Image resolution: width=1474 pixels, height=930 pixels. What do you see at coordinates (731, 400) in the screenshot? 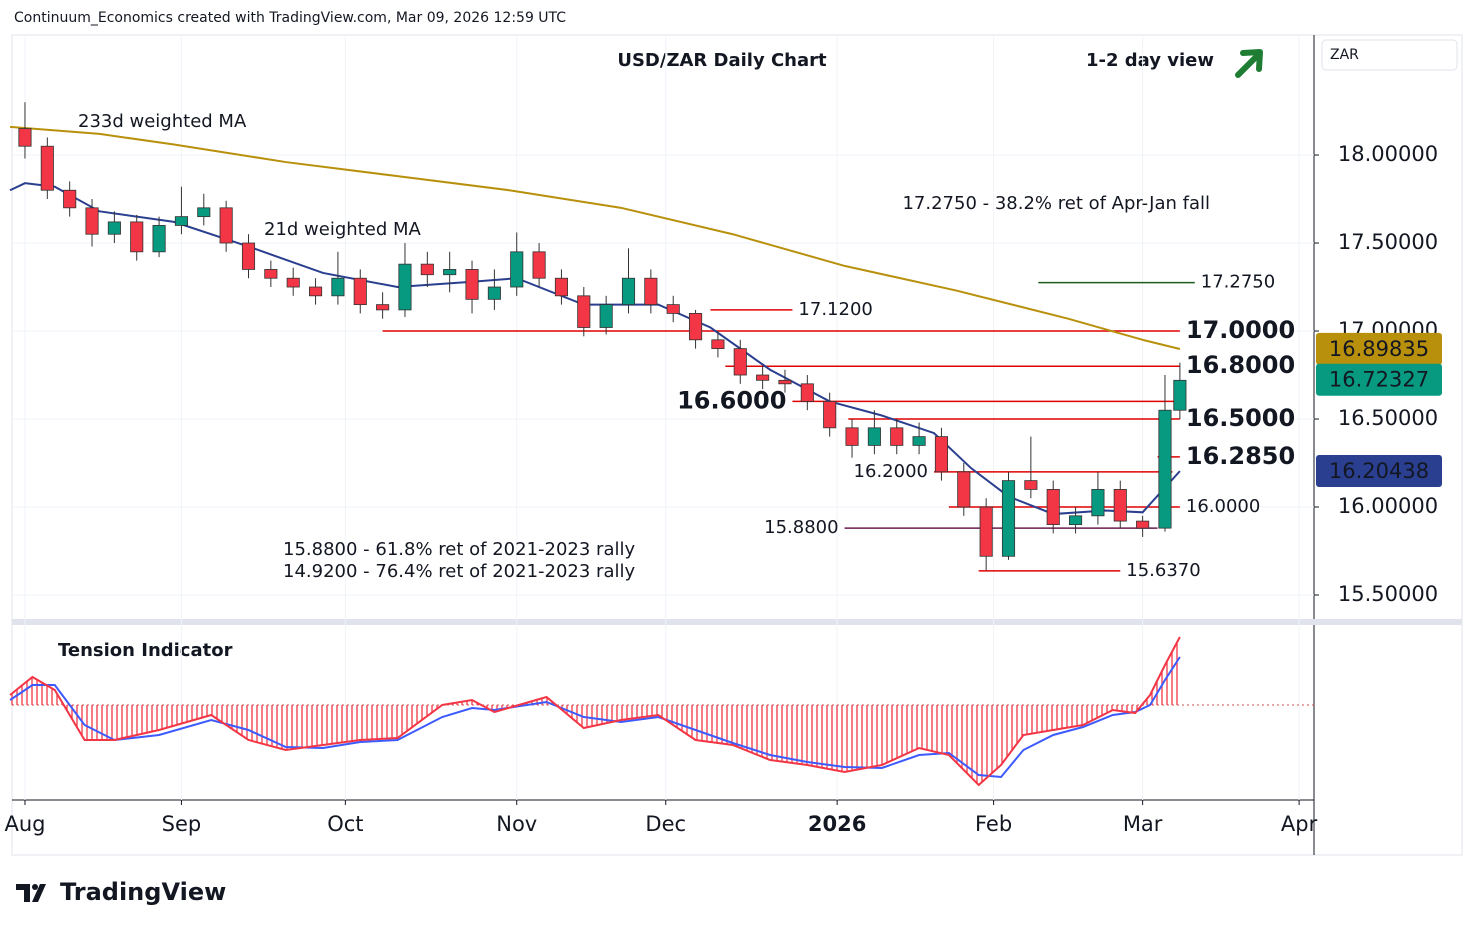
I see `level-label: 16.6000` at bounding box center [731, 400].